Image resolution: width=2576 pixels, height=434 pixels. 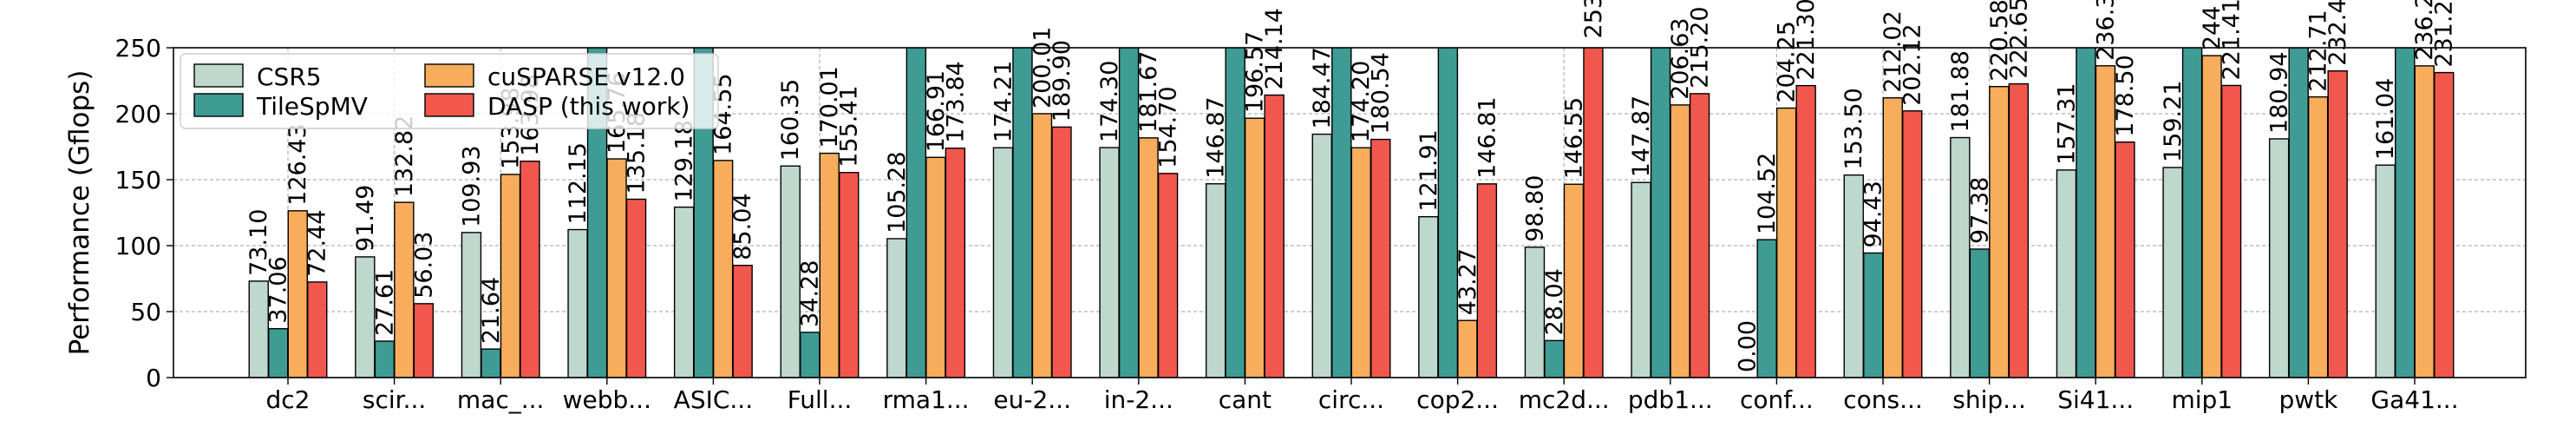 I want to click on bar-value-label: 166.91, so click(x=936, y=111).